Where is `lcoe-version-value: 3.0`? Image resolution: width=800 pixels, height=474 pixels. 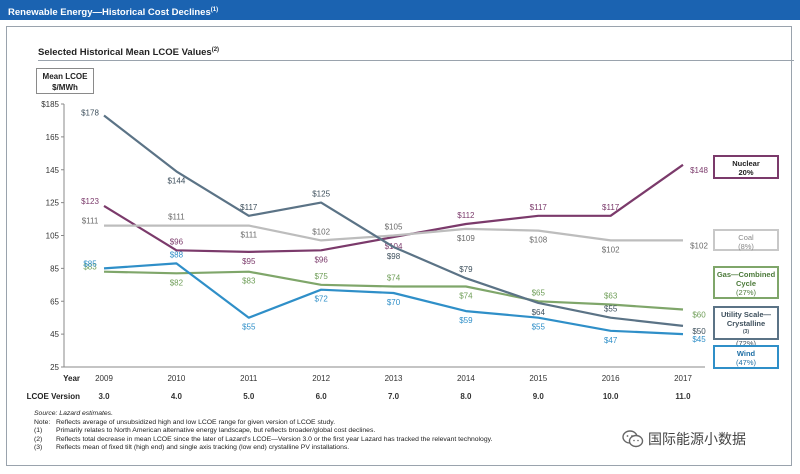 lcoe-version-value: 3.0 is located at coordinates (104, 396).